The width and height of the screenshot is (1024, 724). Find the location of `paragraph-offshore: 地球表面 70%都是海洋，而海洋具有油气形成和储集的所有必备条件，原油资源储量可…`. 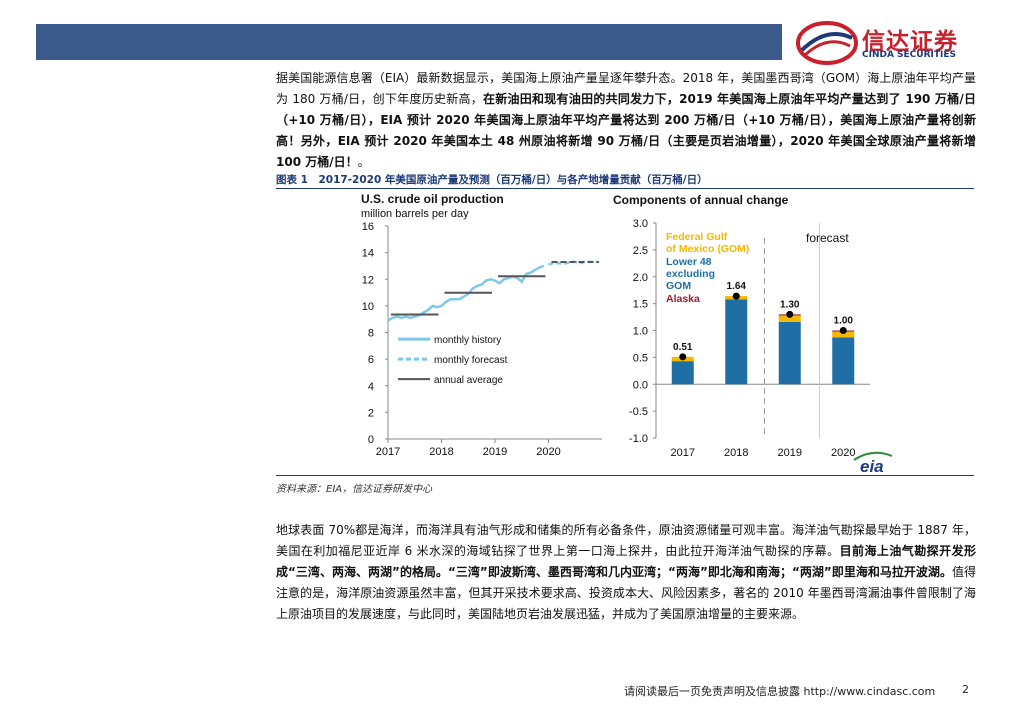

paragraph-offshore: 地球表面 70%都是海洋，而海洋具有油气形成和储集的所有必备条件，原油资源储量可… is located at coordinates (626, 572).